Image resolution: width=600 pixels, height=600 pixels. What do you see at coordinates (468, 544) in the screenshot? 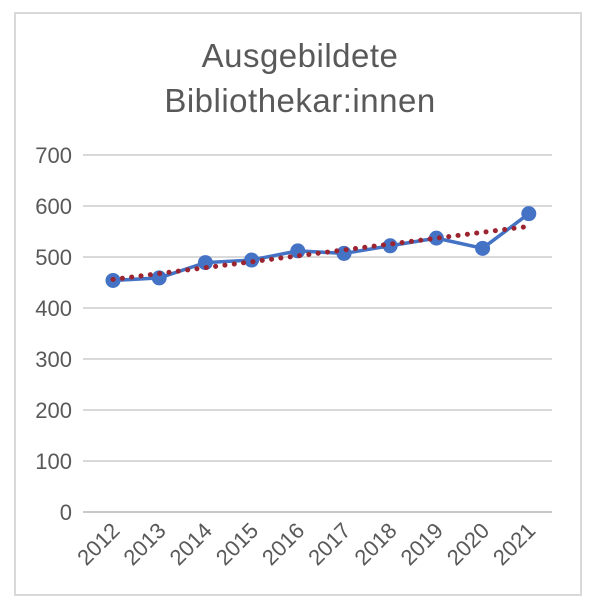
I see `x-axis-tick-label: 2020` at bounding box center [468, 544].